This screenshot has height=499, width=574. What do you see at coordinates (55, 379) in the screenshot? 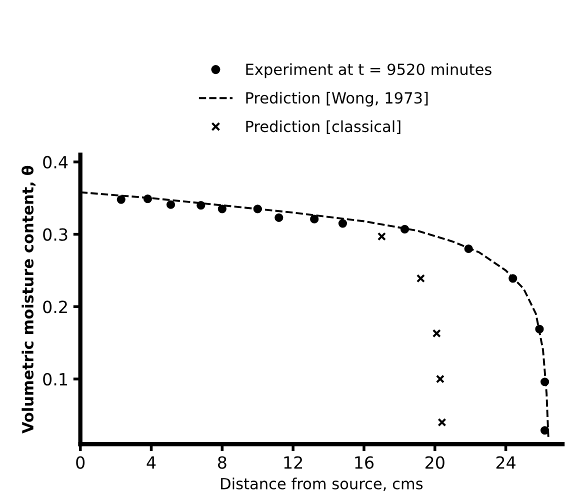
I see `y-tick-label: 0.1` at bounding box center [55, 379].